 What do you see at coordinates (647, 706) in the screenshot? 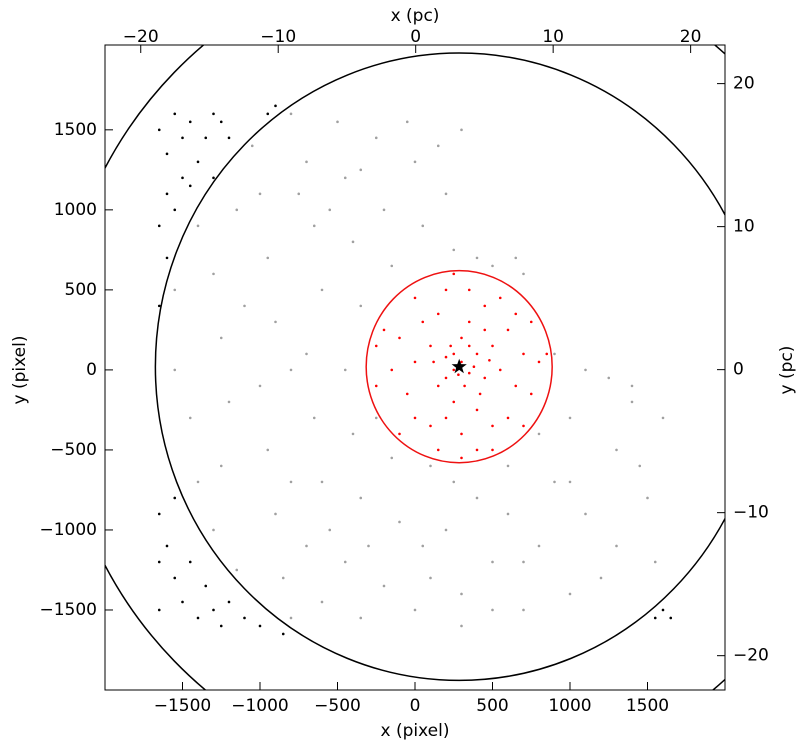
I see `x-tick-label: 1500` at bounding box center [647, 706].